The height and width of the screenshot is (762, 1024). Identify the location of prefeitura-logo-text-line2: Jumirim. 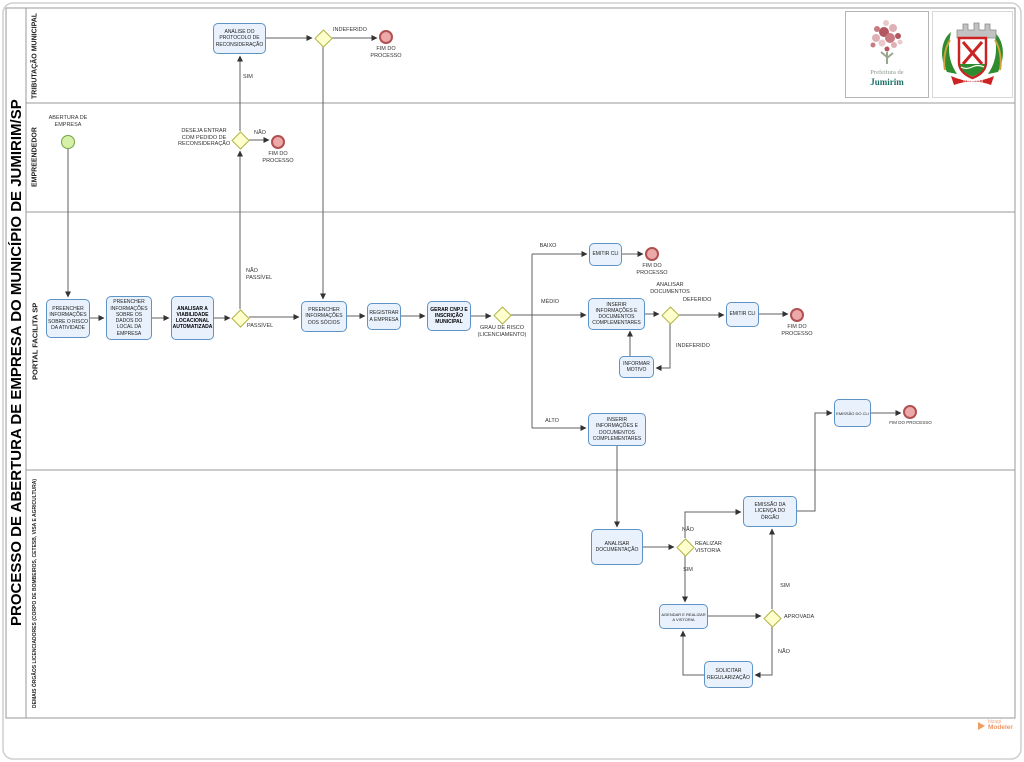
(887, 82).